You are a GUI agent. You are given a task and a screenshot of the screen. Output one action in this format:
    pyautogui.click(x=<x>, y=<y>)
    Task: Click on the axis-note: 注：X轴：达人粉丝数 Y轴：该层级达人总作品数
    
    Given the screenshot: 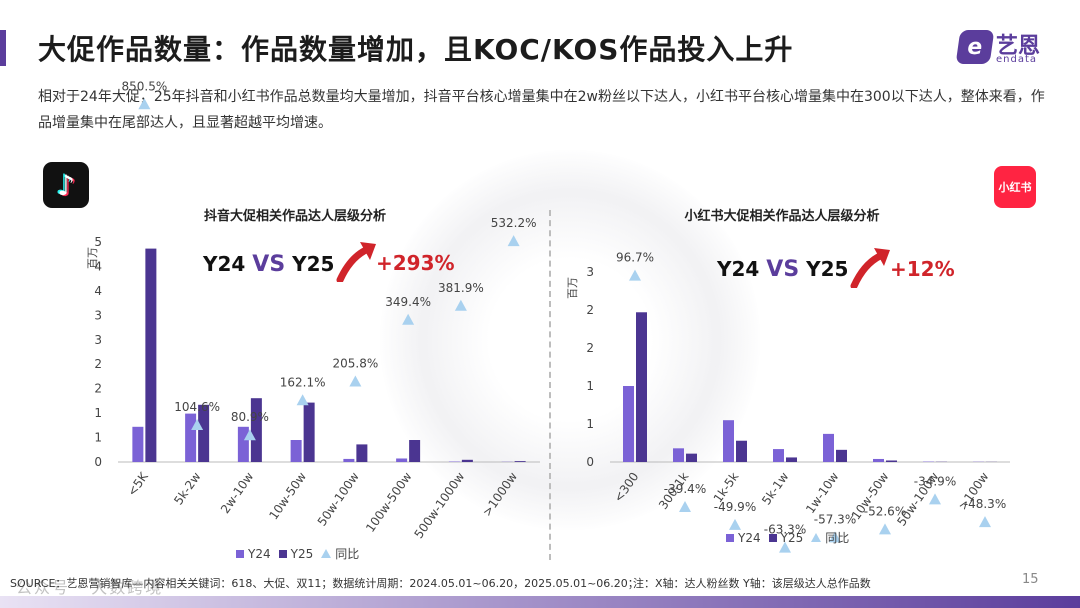 What is the action you would take?
    pyautogui.click(x=752, y=583)
    